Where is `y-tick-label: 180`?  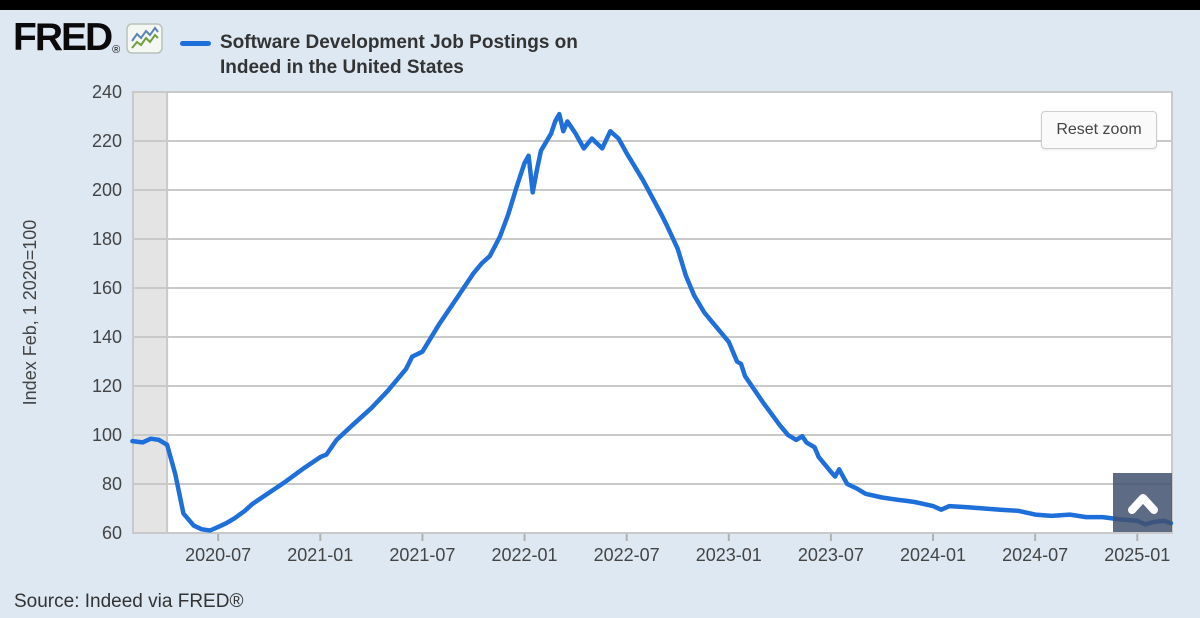
y-tick-label: 180 is located at coordinates (107, 239).